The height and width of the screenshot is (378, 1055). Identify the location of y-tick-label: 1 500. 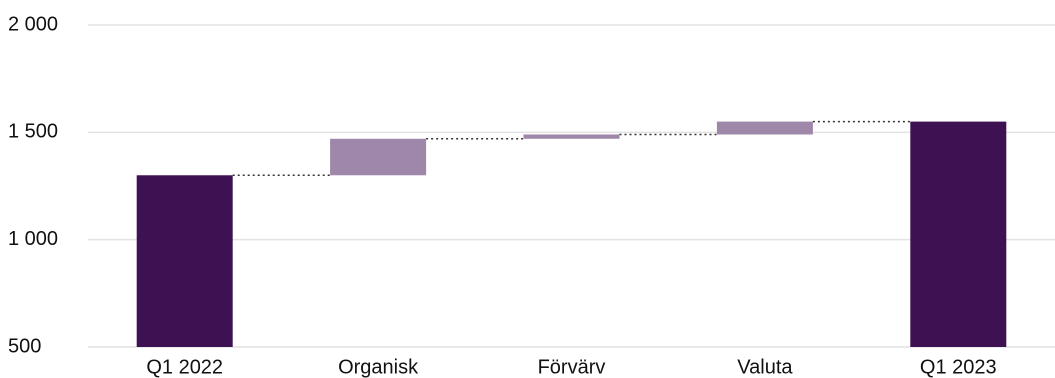
(33, 132).